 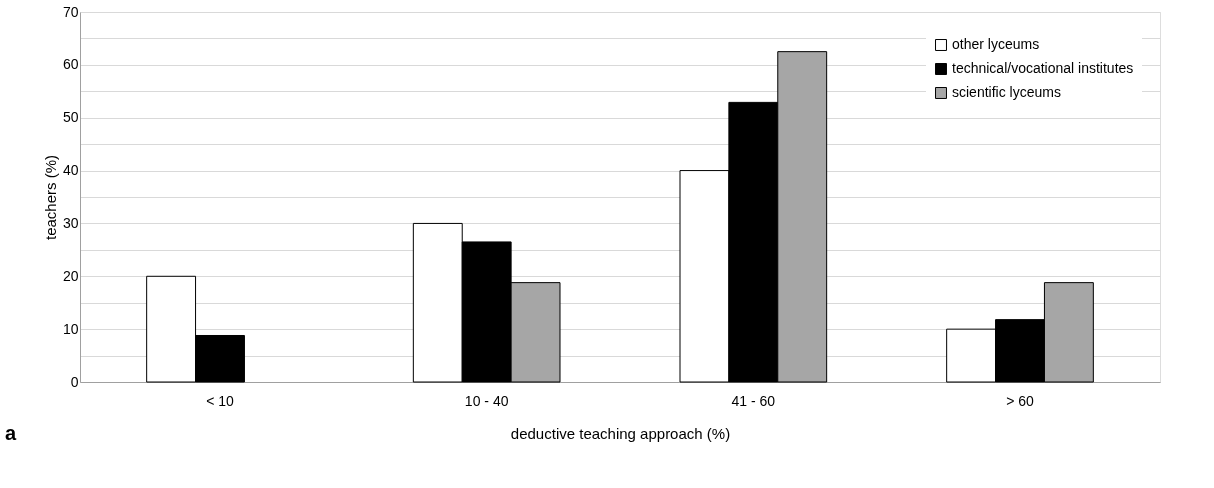 I want to click on text: a, so click(x=11, y=433).